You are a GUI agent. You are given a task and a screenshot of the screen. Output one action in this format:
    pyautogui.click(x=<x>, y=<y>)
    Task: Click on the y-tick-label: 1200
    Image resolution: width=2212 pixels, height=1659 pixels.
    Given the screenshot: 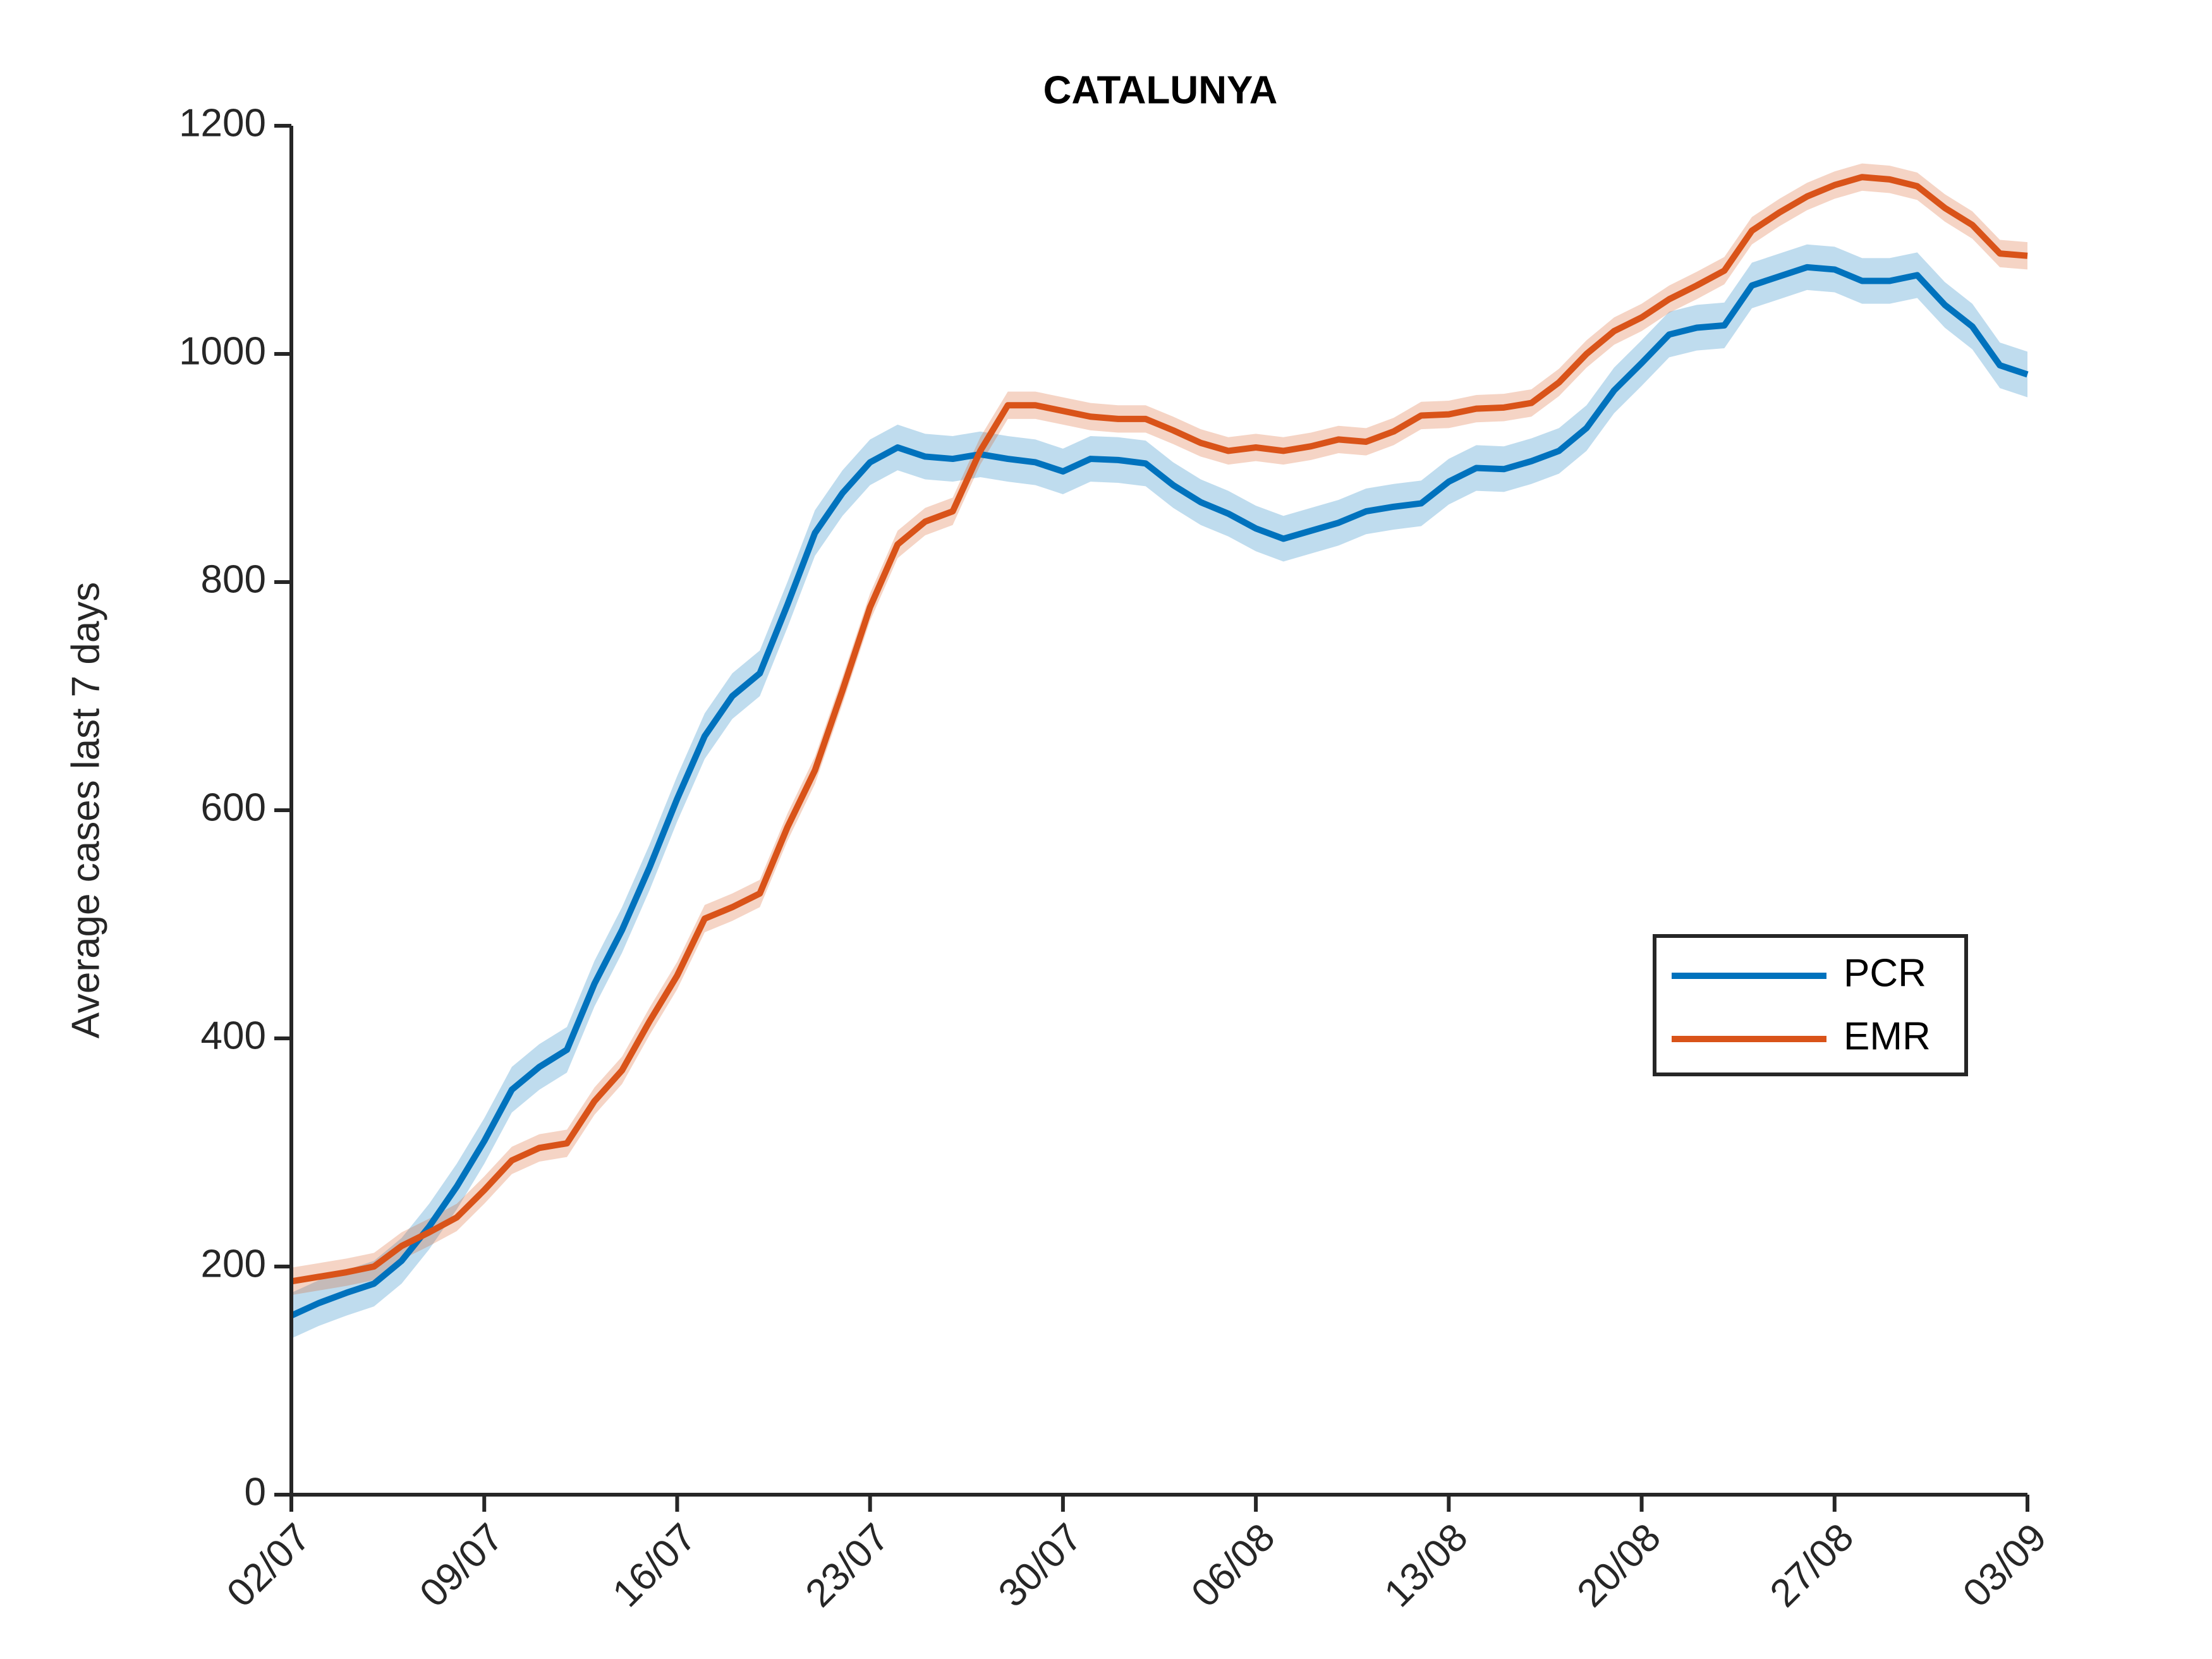 What is the action you would take?
    pyautogui.click(x=222, y=123)
    